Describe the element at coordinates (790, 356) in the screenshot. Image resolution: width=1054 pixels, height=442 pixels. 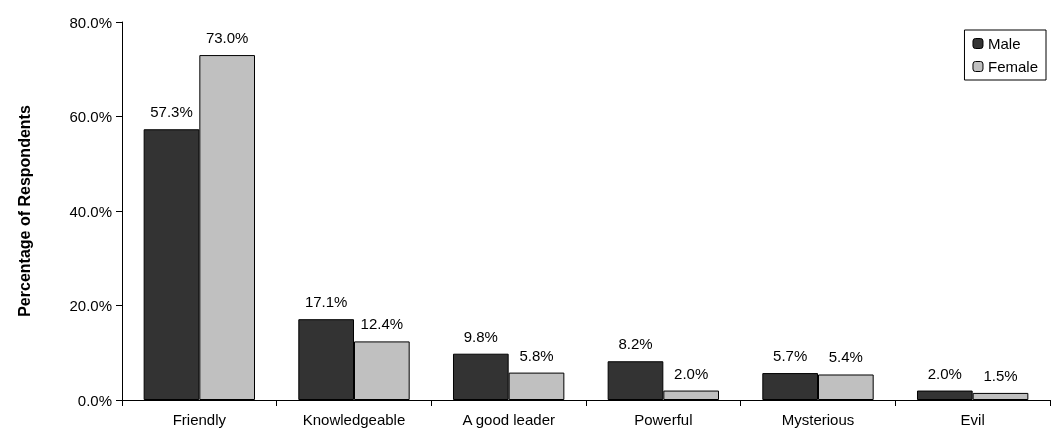
I see `data-label: 5.7%` at that location.